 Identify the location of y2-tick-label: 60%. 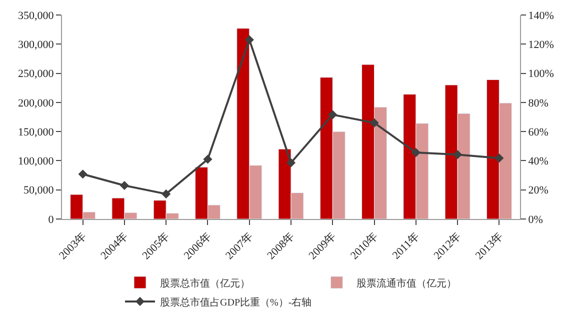
(538, 132).